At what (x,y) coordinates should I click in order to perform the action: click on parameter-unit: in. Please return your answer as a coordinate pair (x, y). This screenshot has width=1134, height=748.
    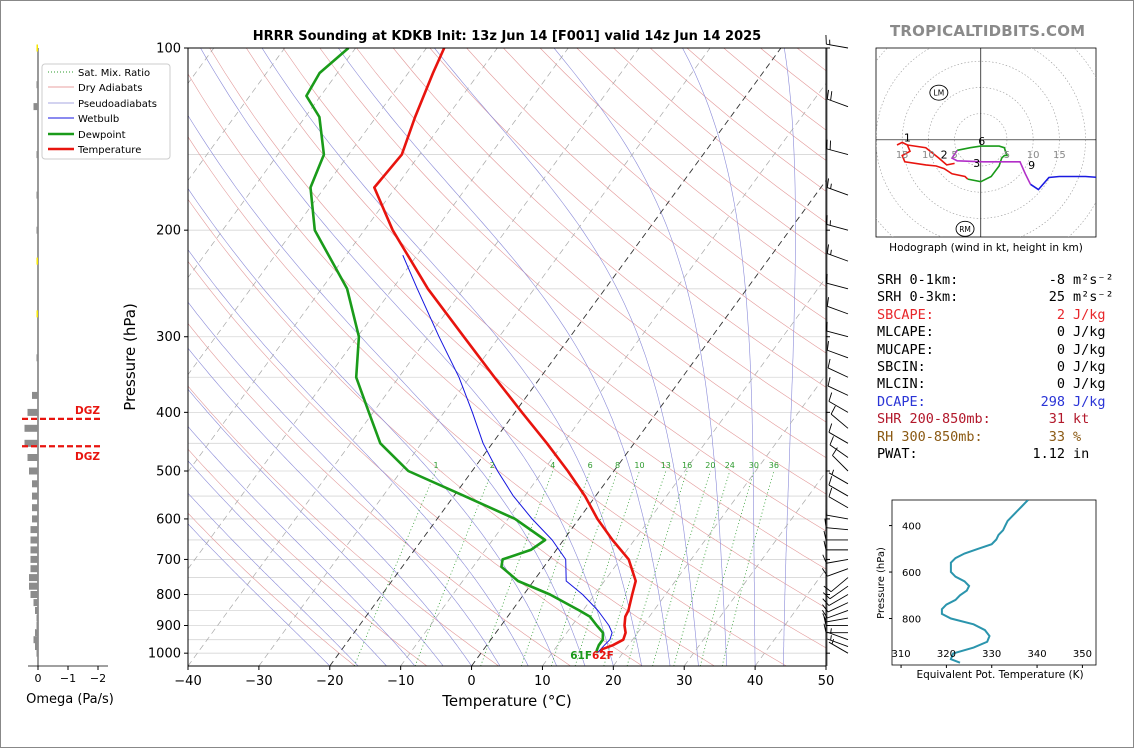
    Looking at the image, I should click on (1081, 453).